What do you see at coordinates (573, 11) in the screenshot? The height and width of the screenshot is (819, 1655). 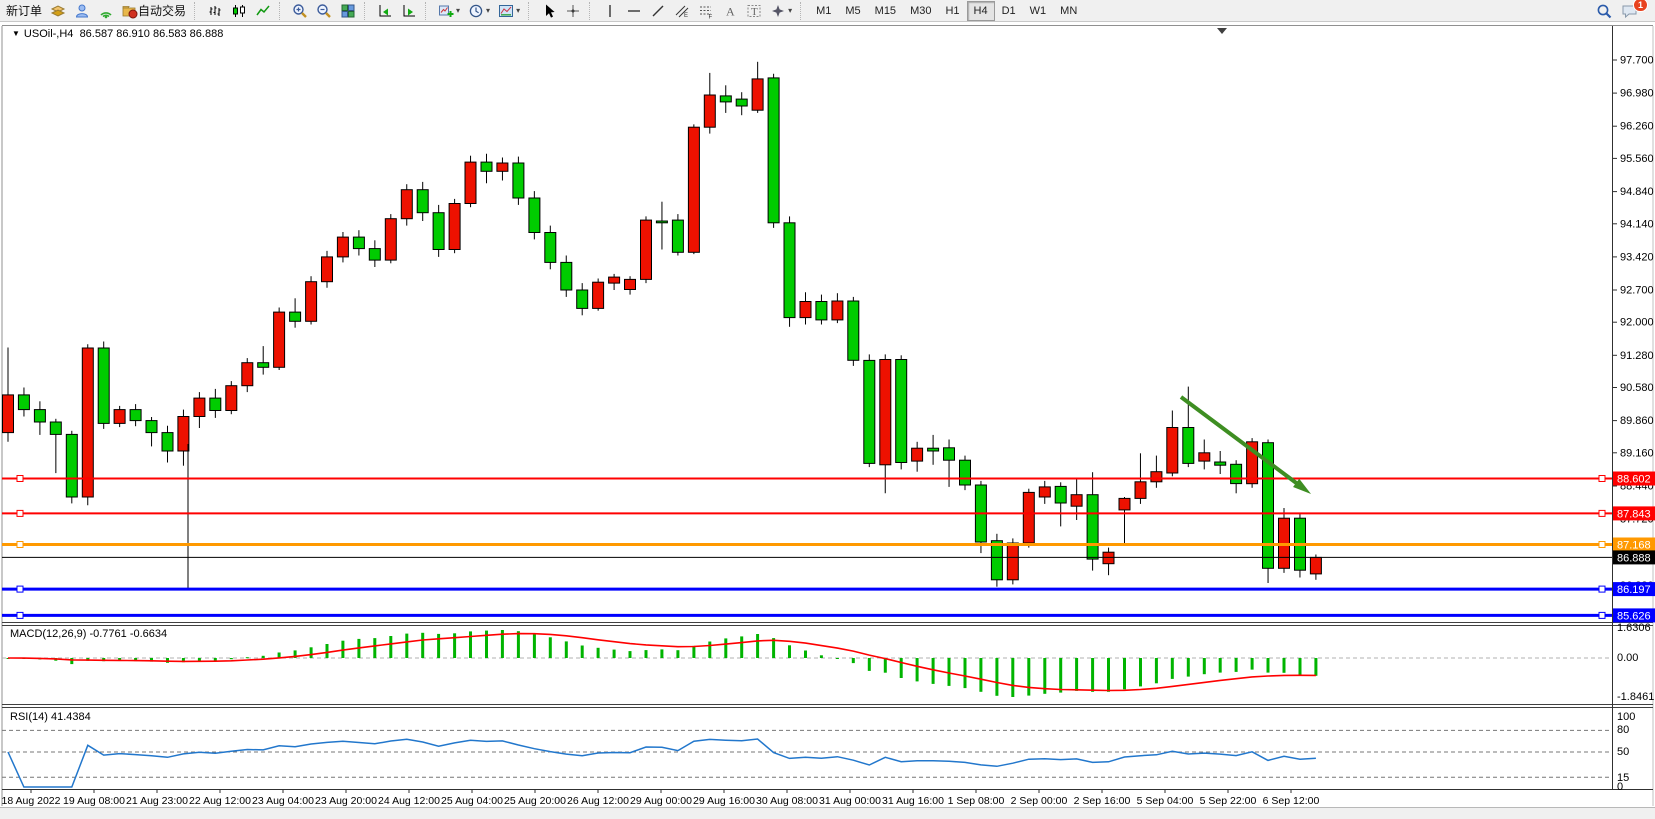 I see `crosshair-button` at bounding box center [573, 11].